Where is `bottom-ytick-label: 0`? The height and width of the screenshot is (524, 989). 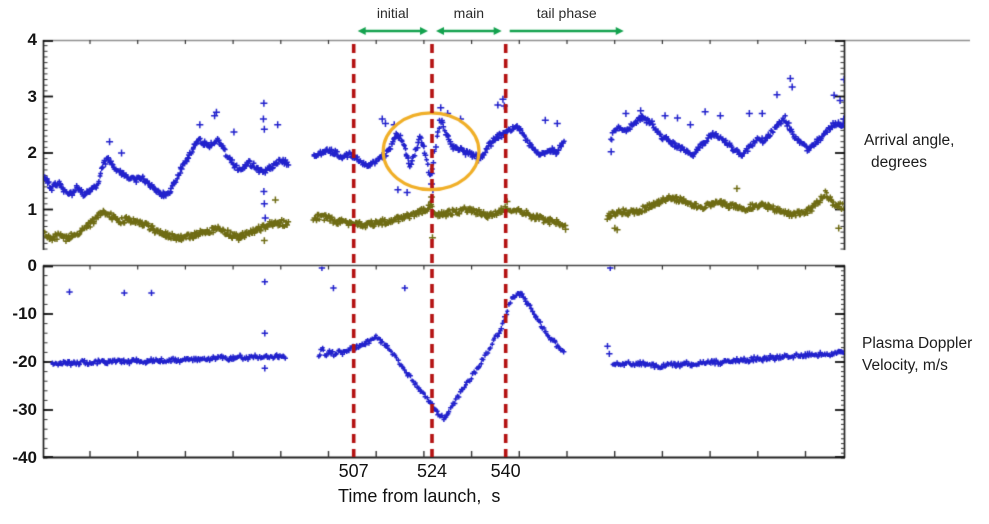 bottom-ytick-label: 0 is located at coordinates (32, 265).